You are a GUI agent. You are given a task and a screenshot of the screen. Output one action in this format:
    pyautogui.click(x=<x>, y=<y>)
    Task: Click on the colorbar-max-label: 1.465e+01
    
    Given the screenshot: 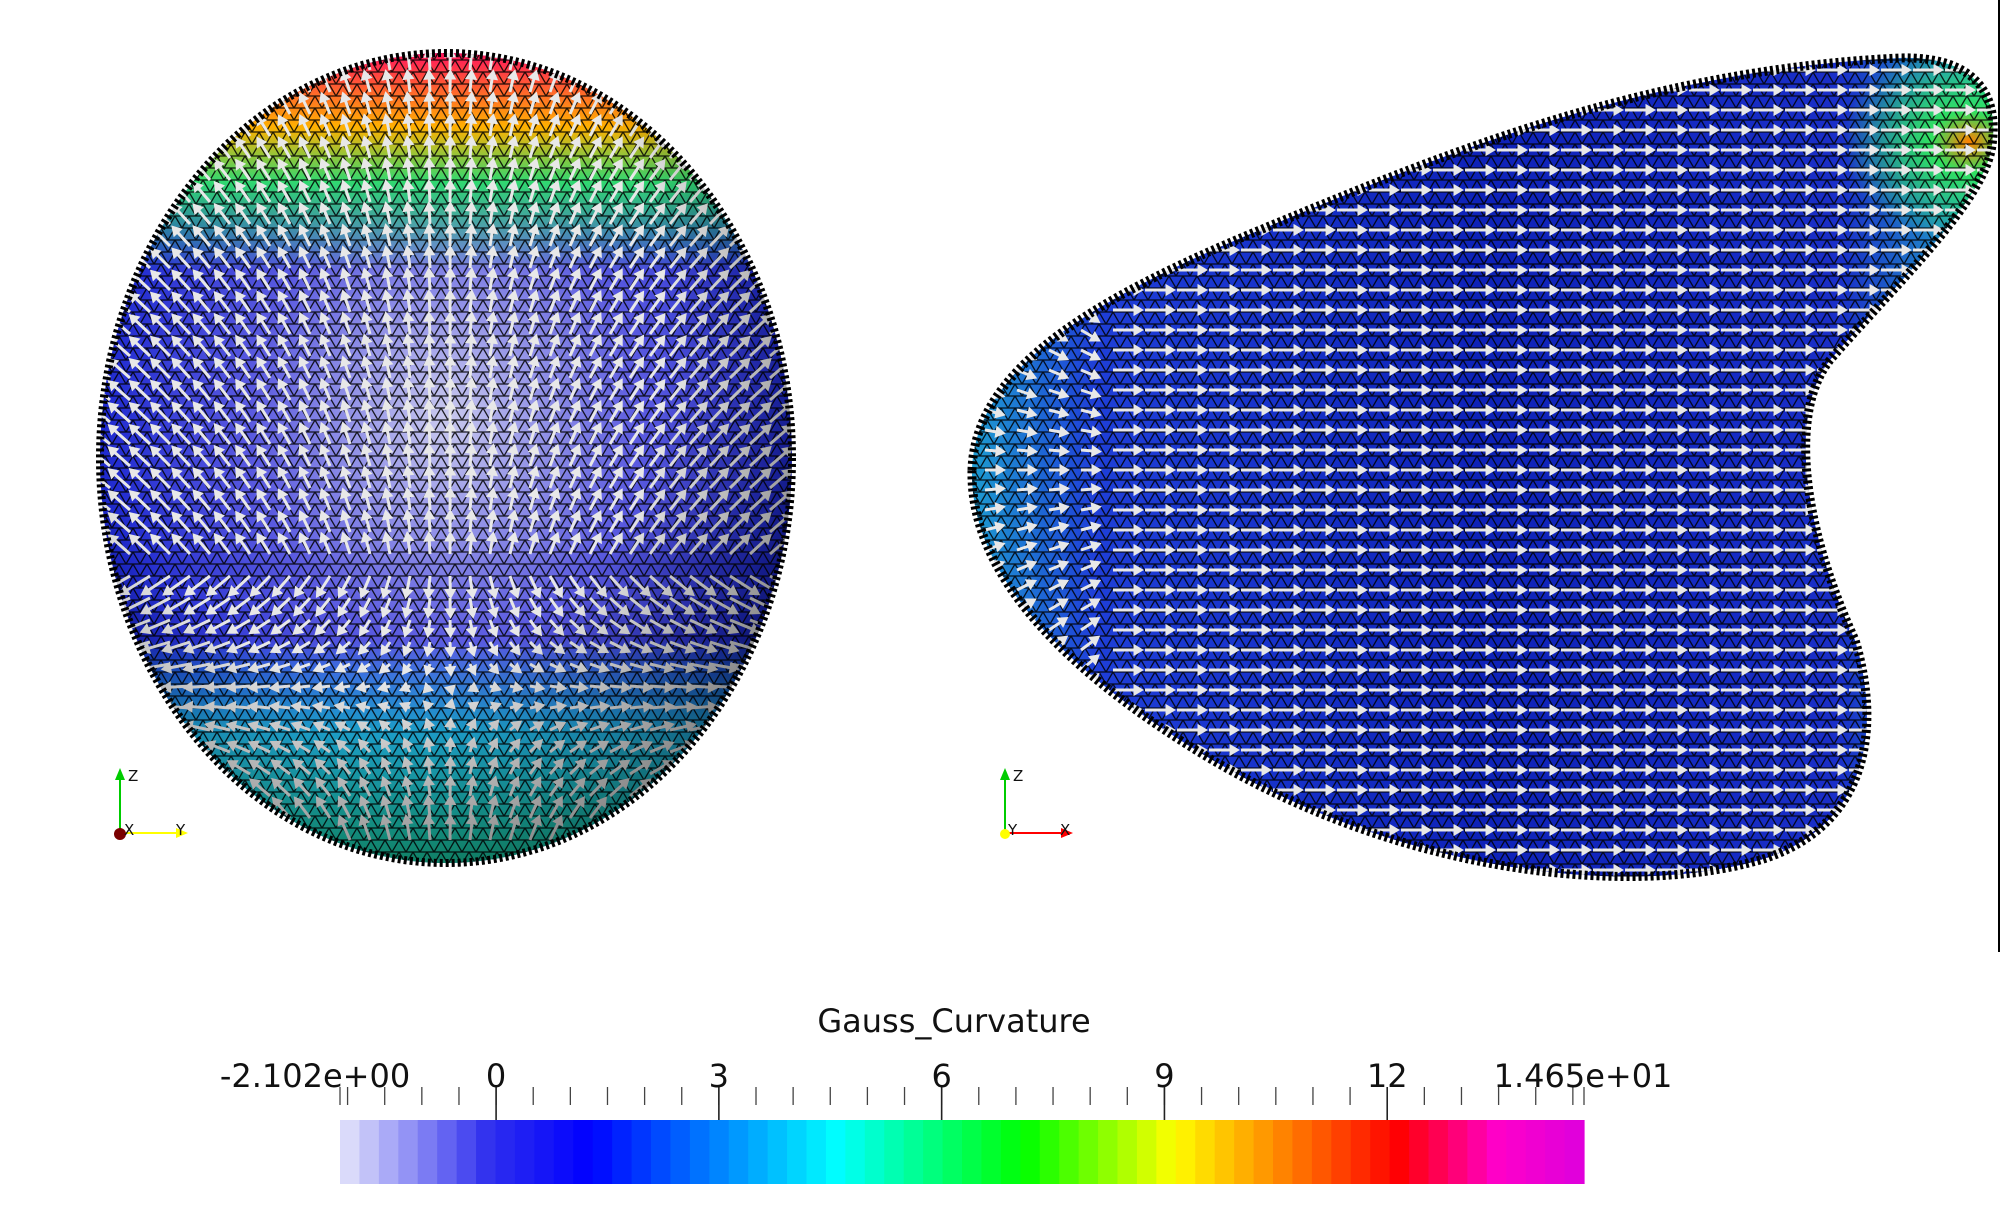 What is the action you would take?
    pyautogui.click(x=1583, y=1076)
    